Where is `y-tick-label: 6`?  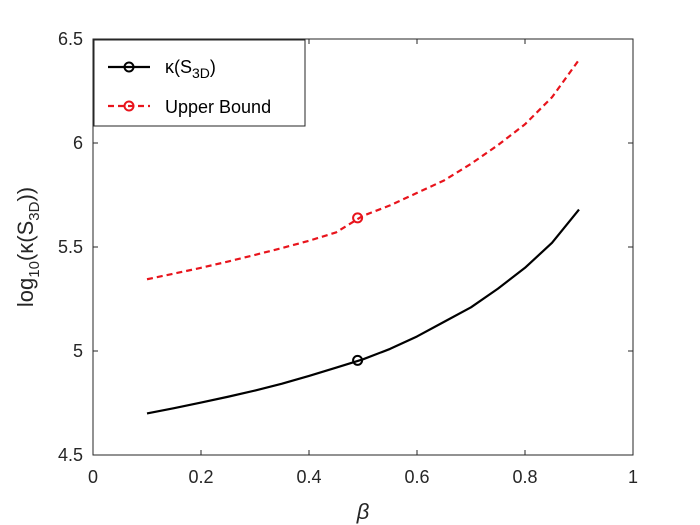 y-tick-label: 6 is located at coordinates (78, 143).